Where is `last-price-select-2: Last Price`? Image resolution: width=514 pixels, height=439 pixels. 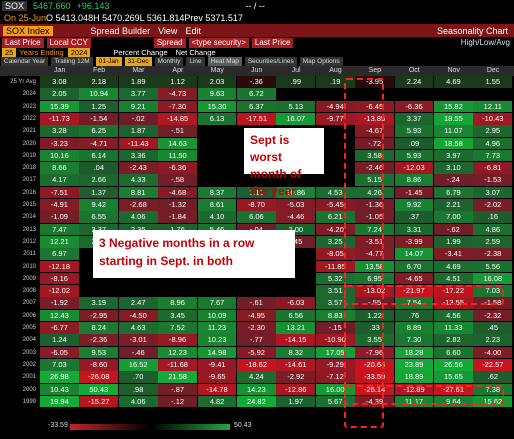
last-price-select-2: Last Price is located at coordinates (272, 42).